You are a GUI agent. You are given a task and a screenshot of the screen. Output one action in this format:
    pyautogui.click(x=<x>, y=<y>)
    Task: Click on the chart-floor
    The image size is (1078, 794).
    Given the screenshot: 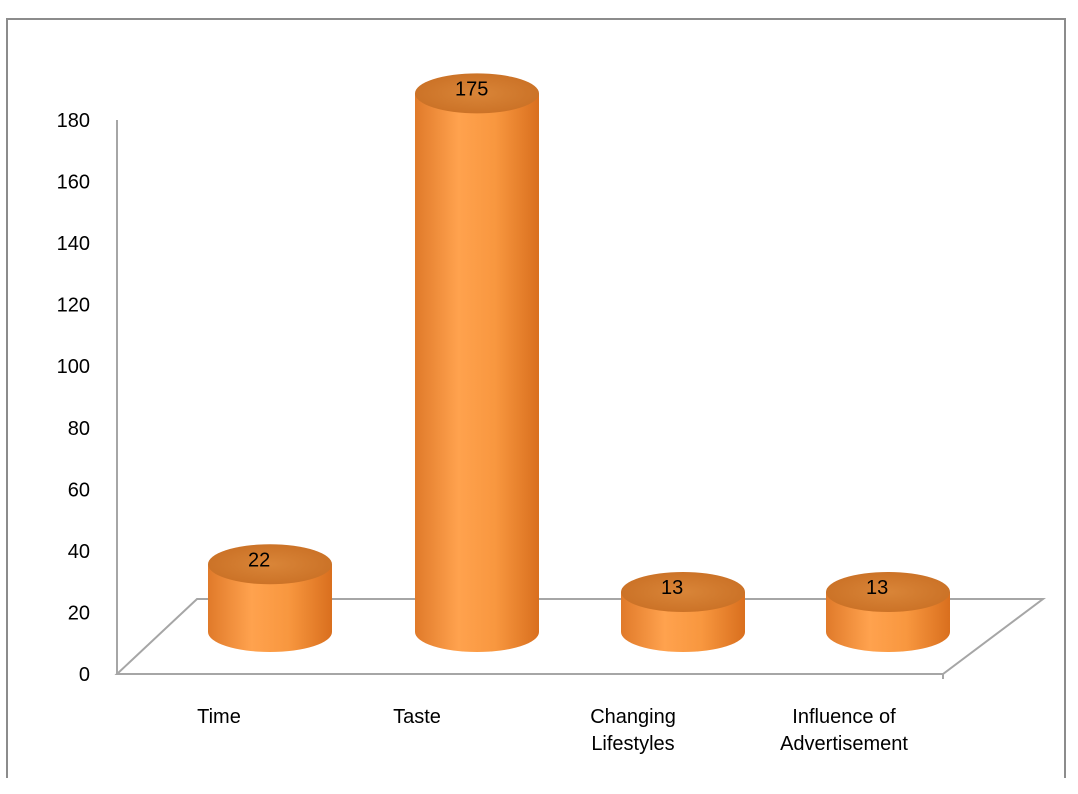 What is the action you would take?
    pyautogui.click(x=580, y=636)
    